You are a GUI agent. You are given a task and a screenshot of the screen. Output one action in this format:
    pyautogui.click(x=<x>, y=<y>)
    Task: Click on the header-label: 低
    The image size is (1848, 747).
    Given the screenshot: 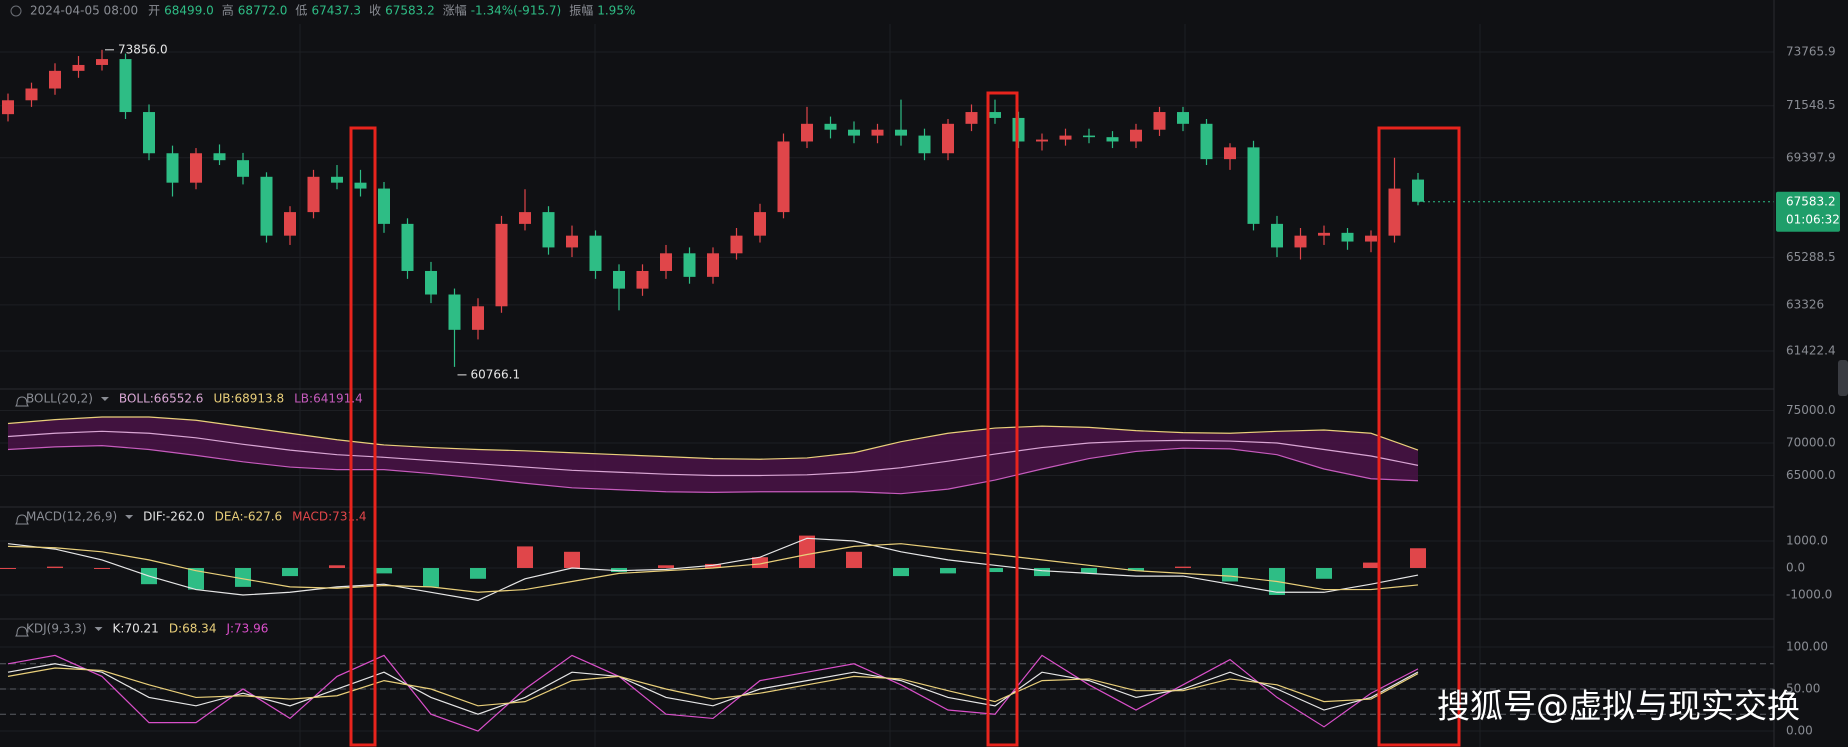 What is the action you would take?
    pyautogui.click(x=301, y=11)
    